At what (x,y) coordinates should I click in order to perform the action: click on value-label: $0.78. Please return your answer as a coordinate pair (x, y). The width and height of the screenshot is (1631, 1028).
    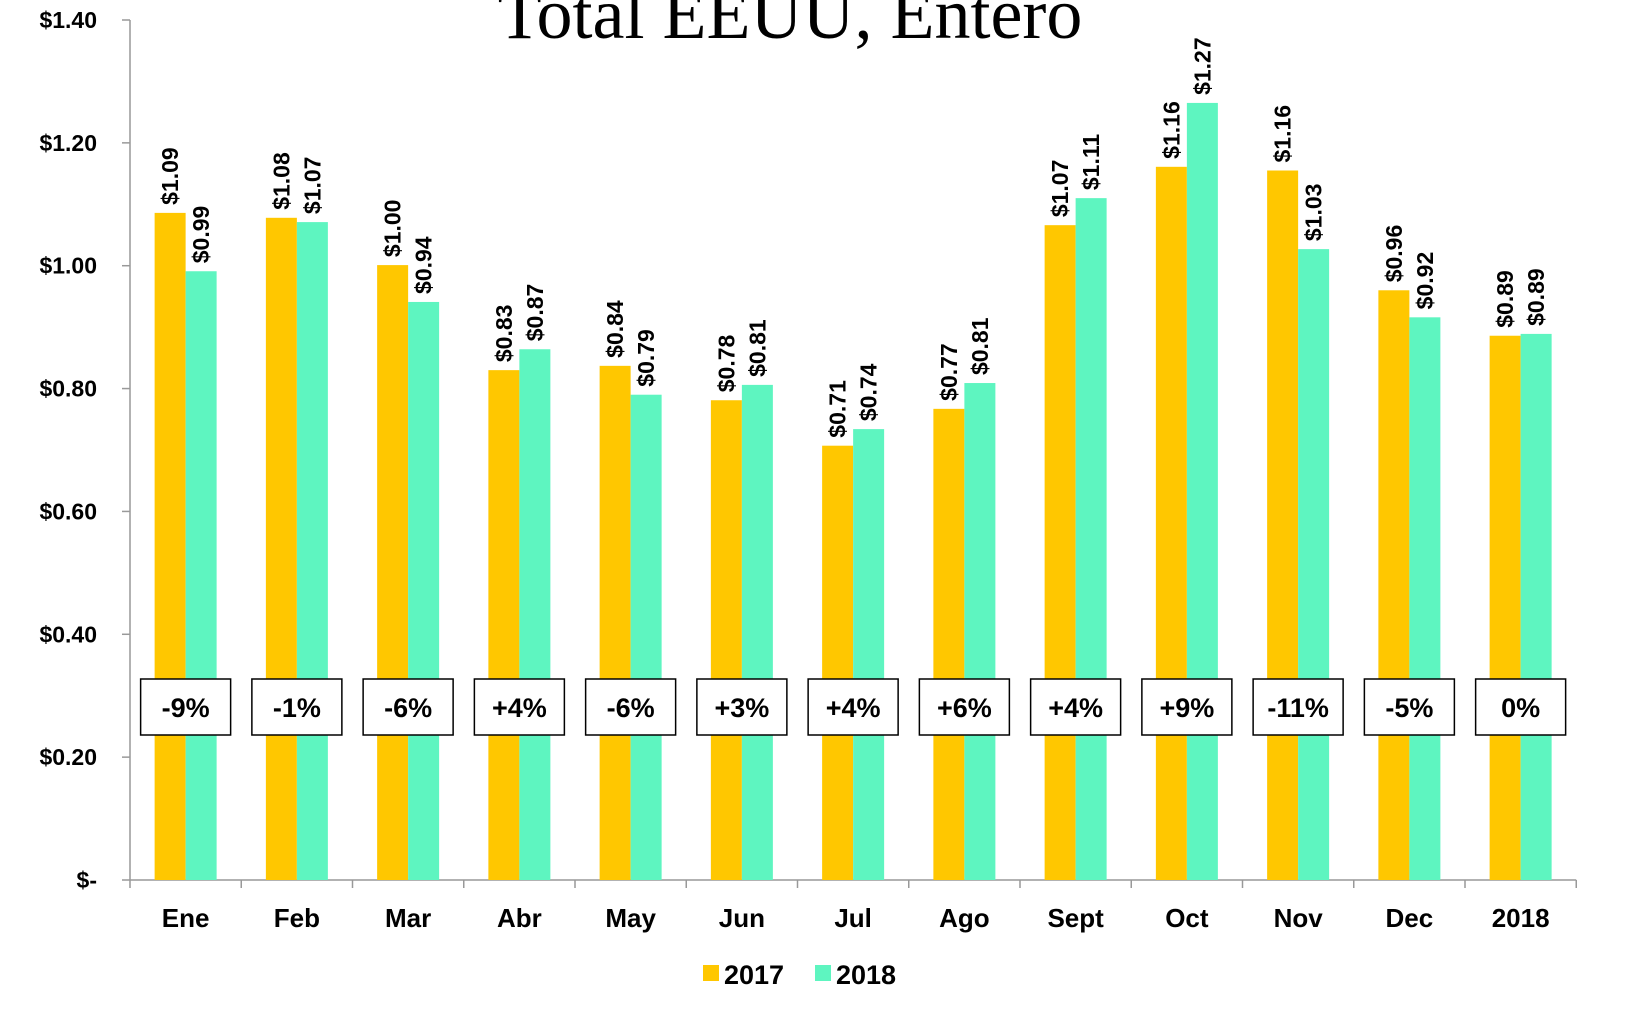
    Looking at the image, I should click on (726, 363).